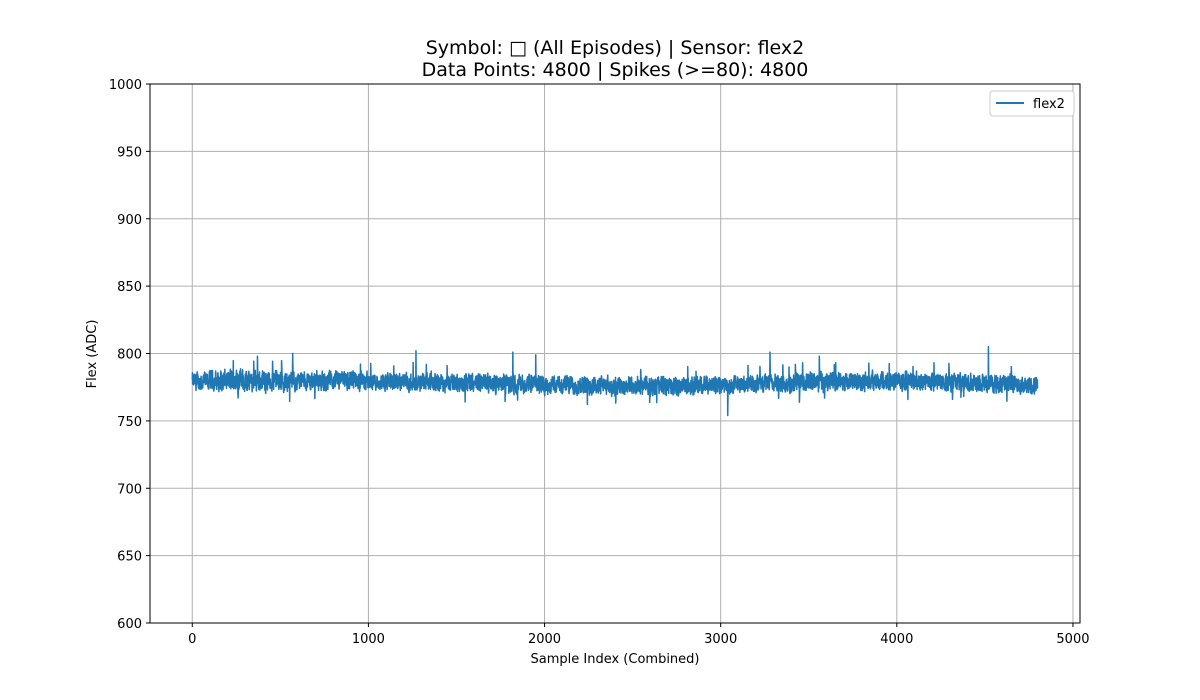 This screenshot has height=700, width=1200. I want to click on x-tick-label: 5000, so click(1072, 639).